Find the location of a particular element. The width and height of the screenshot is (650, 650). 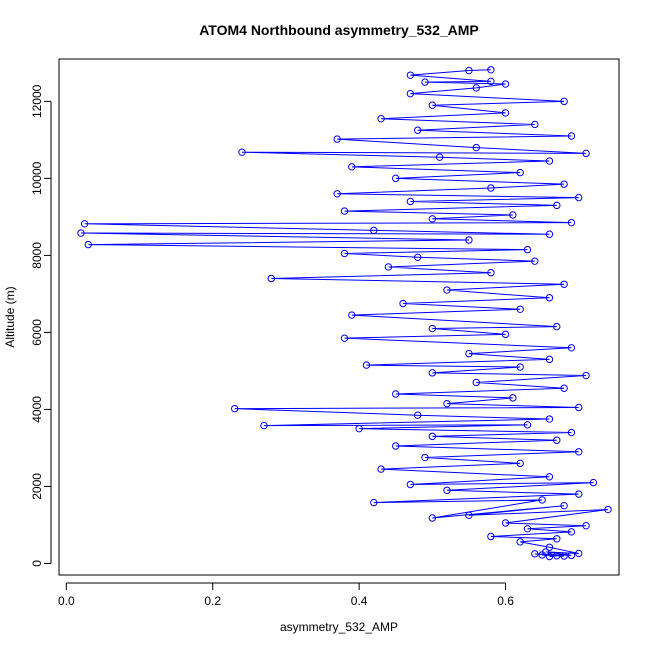

x-tick-label: 0.0 is located at coordinates (66, 601).